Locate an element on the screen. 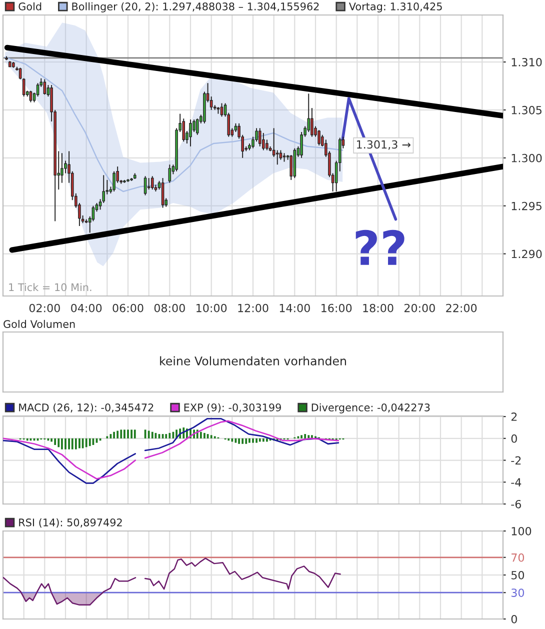 The image size is (545, 629). x-tick-label: 14:00 is located at coordinates (295, 308).